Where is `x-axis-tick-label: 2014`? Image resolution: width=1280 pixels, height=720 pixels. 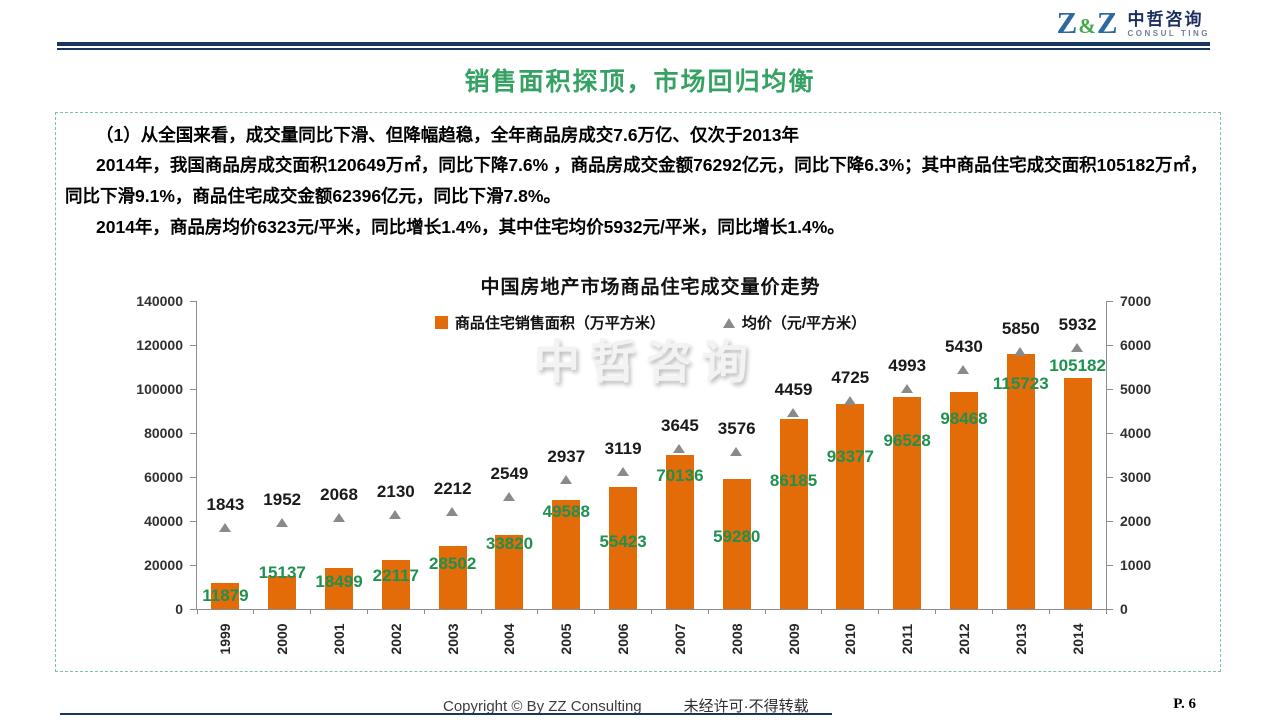 x-axis-tick-label: 2014 is located at coordinates (1077, 639).